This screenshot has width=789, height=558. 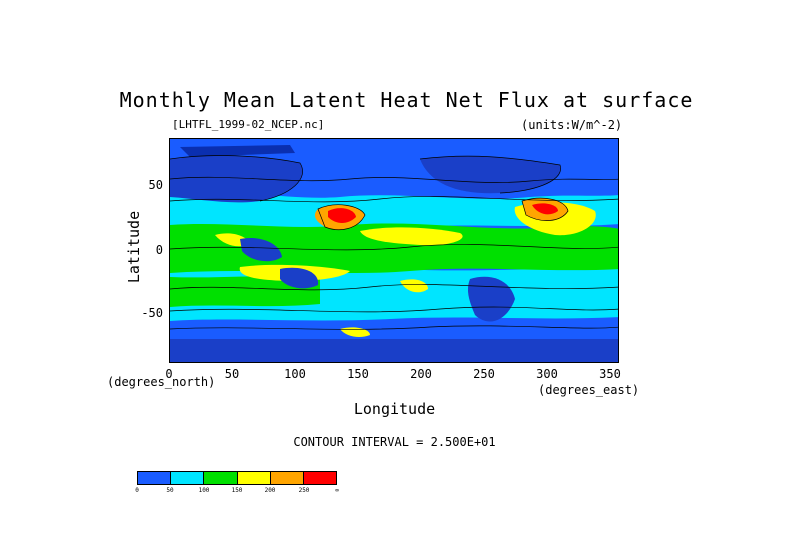 I want to click on x-axis-label: Longitude, so click(x=394, y=409).